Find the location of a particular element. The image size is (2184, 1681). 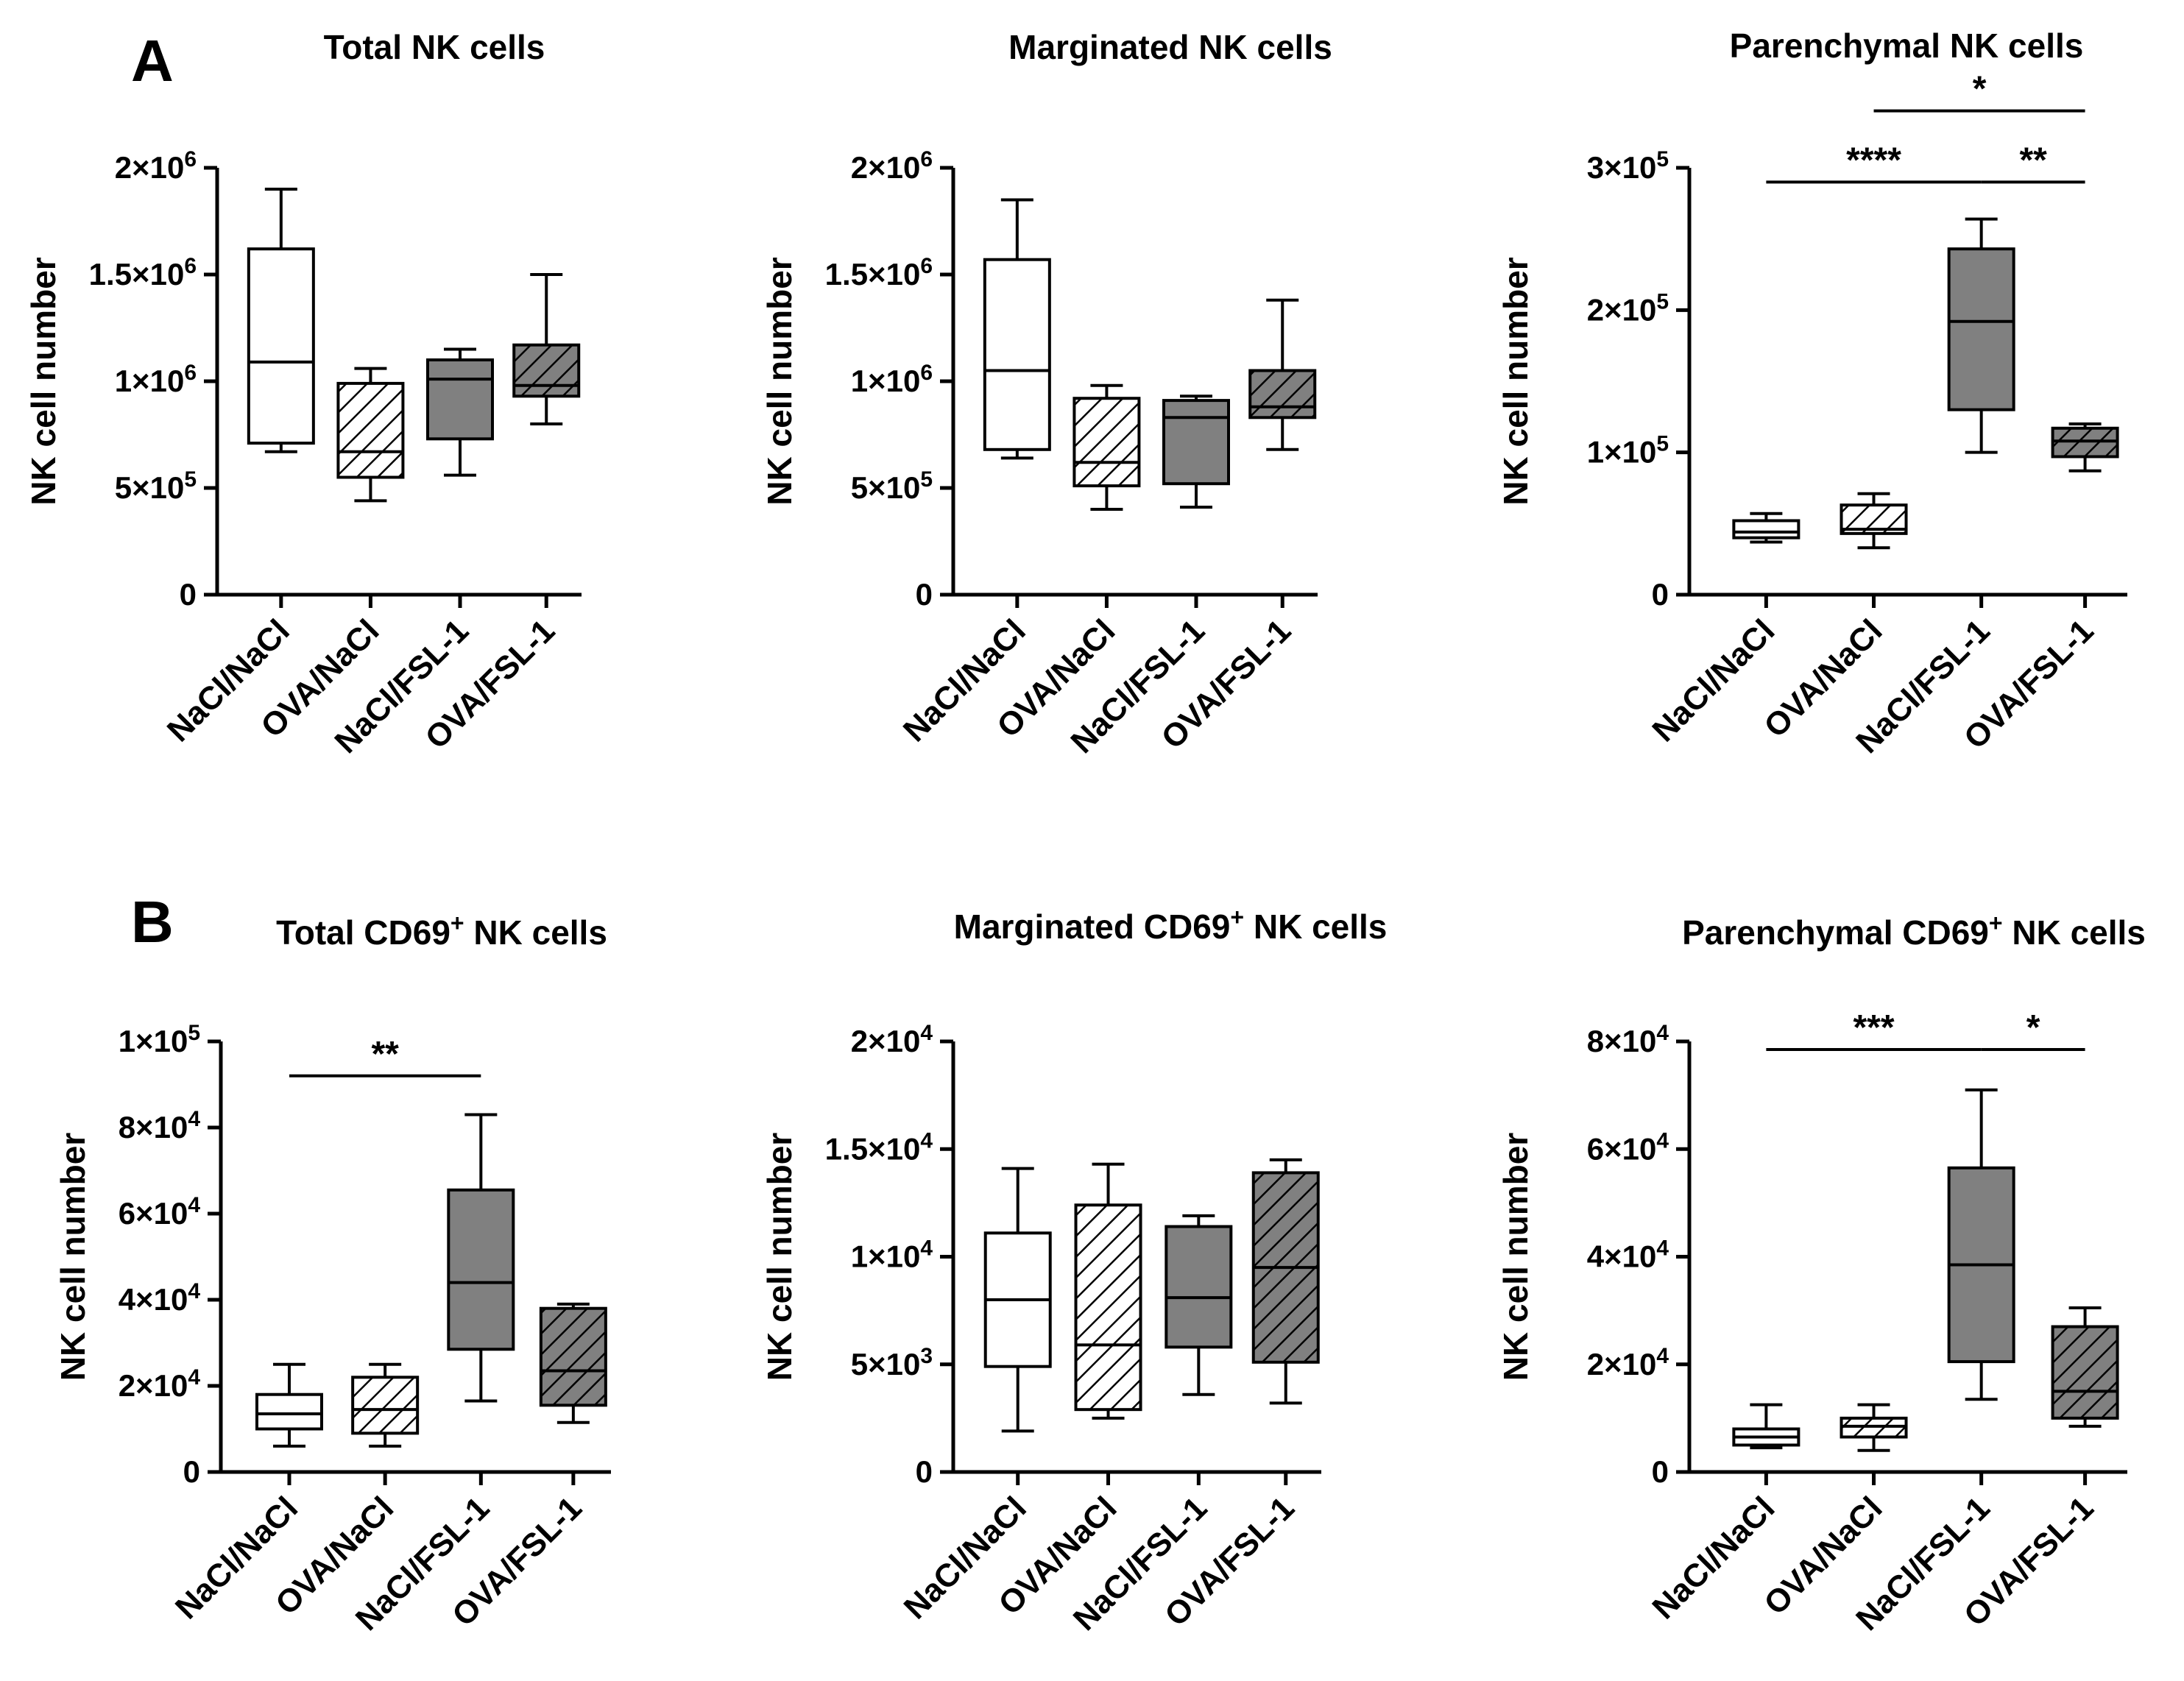

significance-bar: *** is located at coordinates (1874, 1029).